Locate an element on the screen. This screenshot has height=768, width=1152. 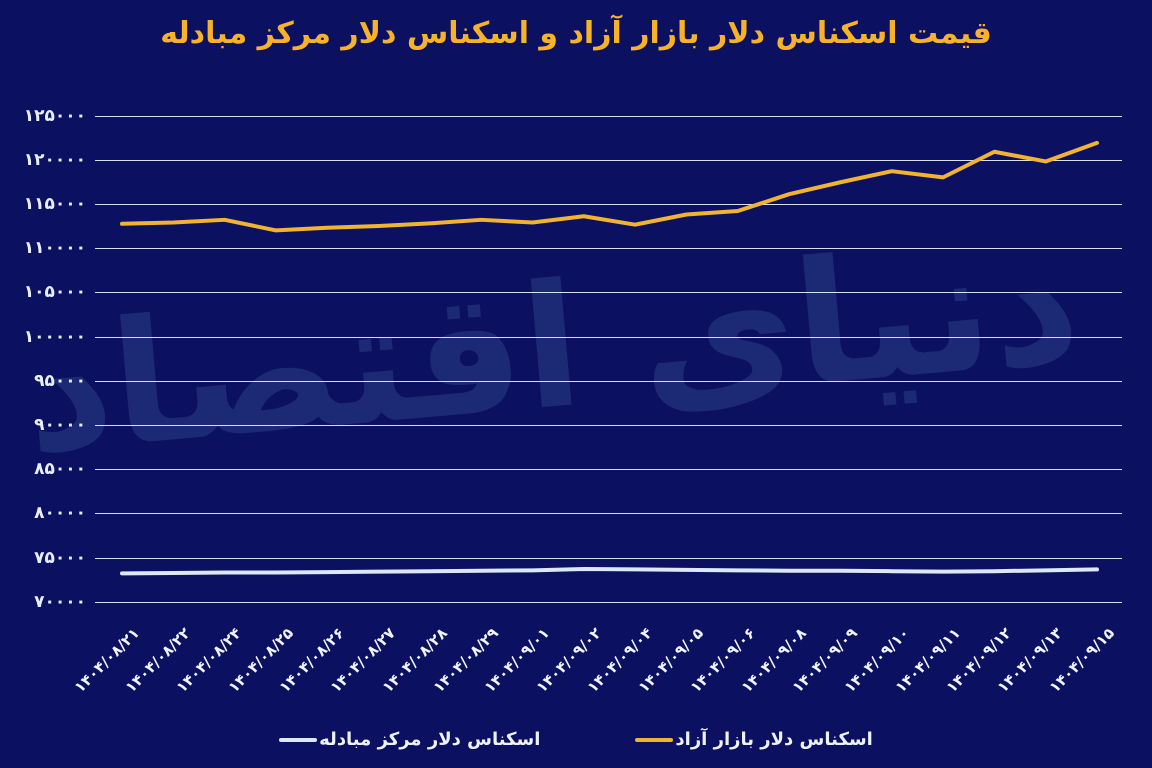
y-axis-tick-label: ۱۰۵۰۰۰ is located at coordinates (54, 292).